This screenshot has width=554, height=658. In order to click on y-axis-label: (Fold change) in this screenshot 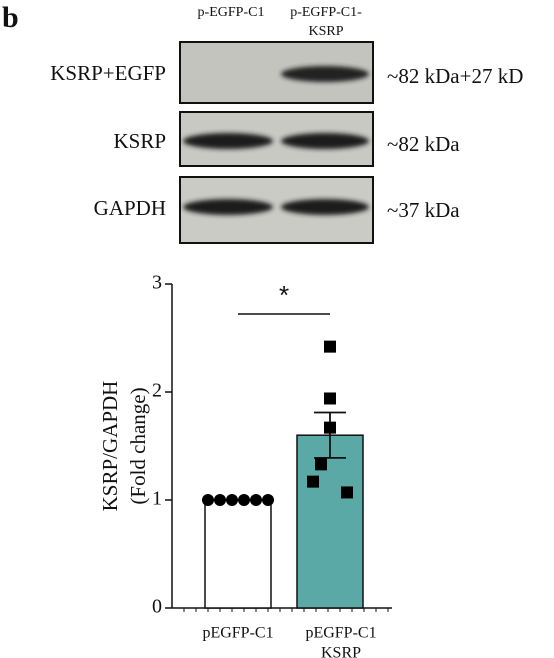, I will do `click(138, 445)`.